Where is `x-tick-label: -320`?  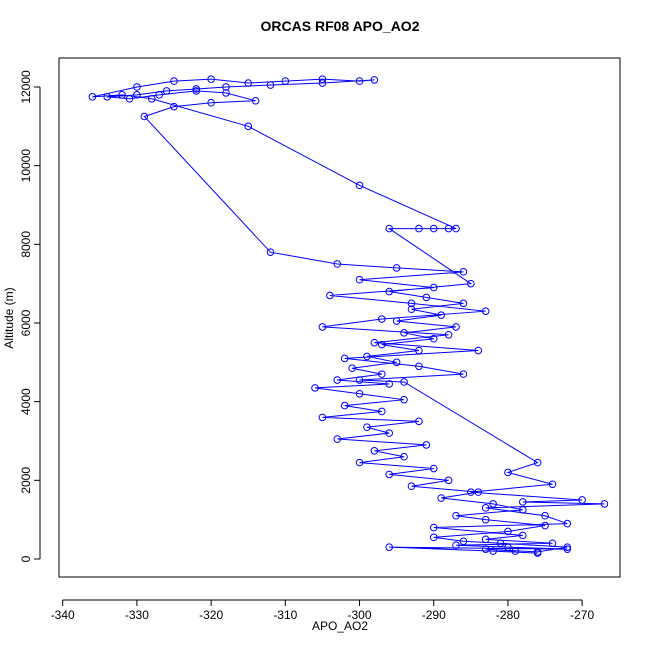 x-tick-label: -320 is located at coordinates (211, 615).